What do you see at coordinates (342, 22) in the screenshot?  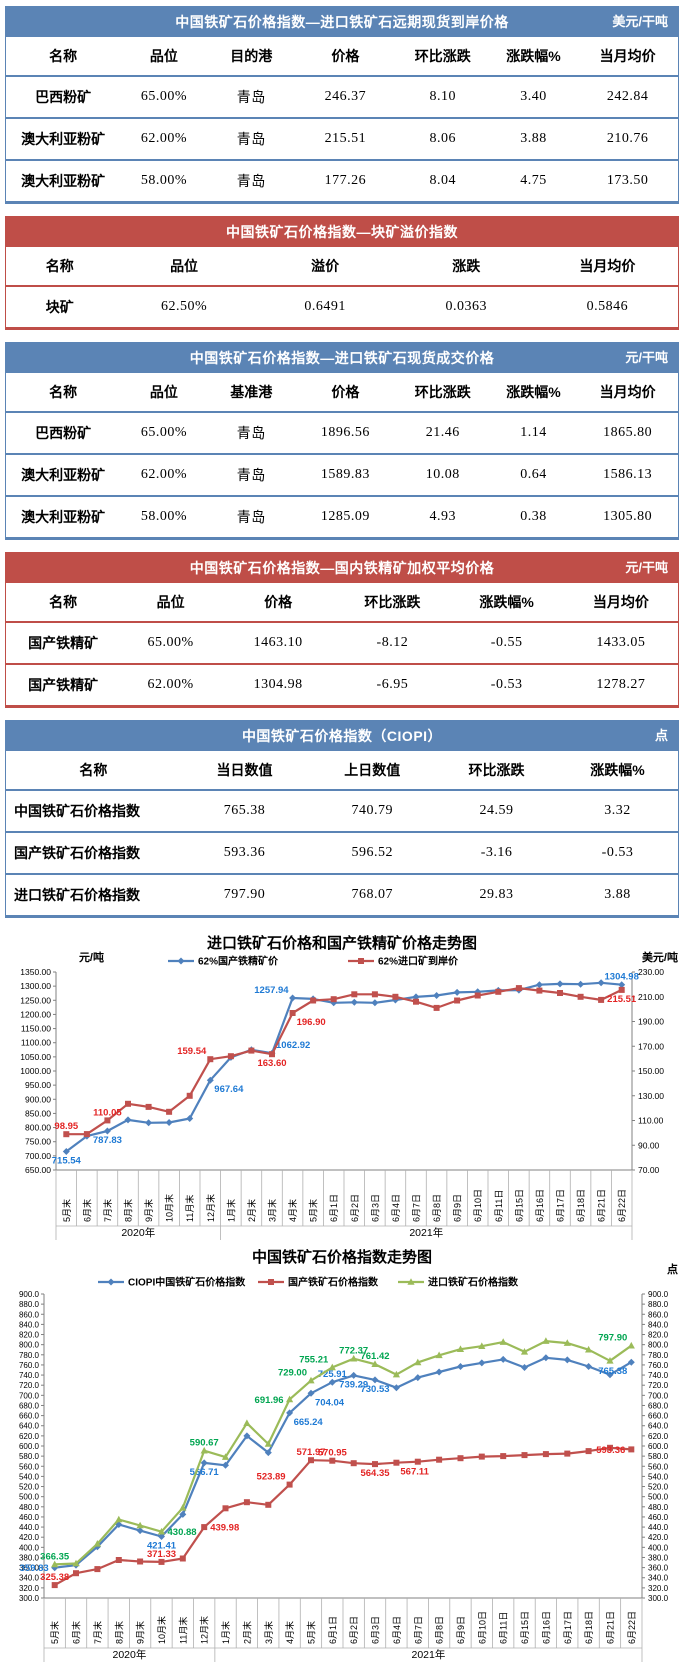 I see `table-title: 中国铁矿石价格指数—进口铁矿石远期现货到岸价格` at bounding box center [342, 22].